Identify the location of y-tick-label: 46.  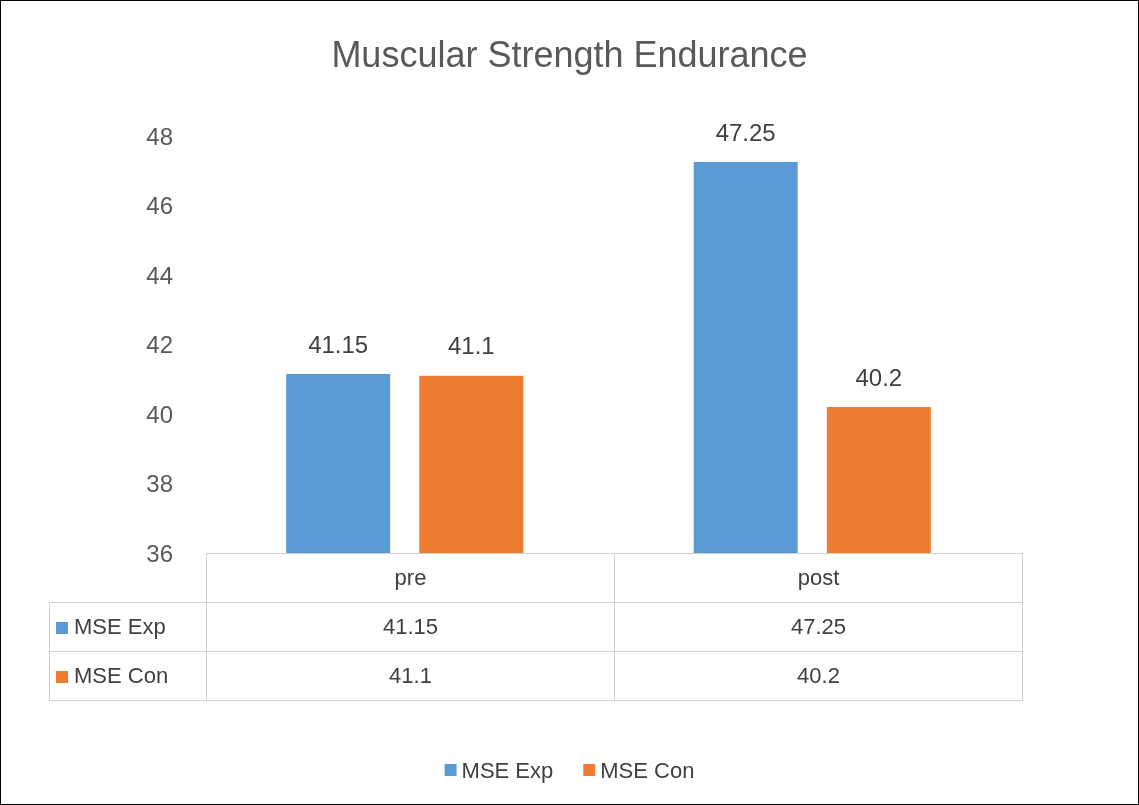
(159, 205).